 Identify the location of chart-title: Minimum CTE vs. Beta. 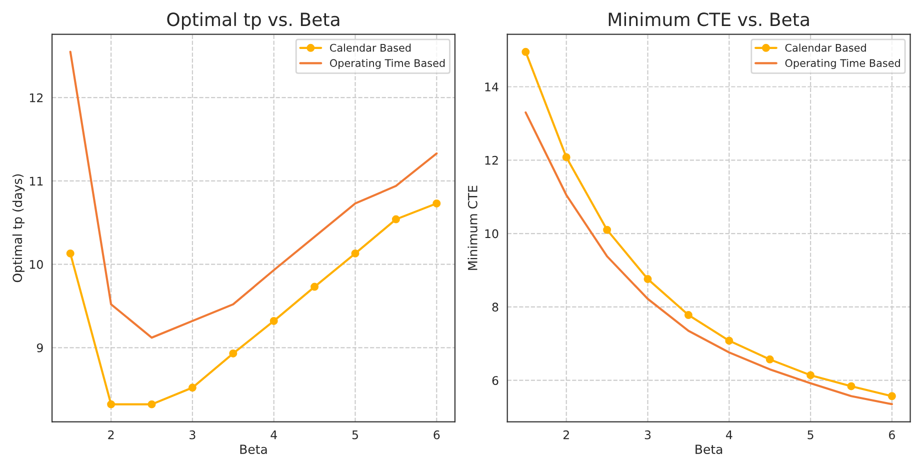
(708, 19).